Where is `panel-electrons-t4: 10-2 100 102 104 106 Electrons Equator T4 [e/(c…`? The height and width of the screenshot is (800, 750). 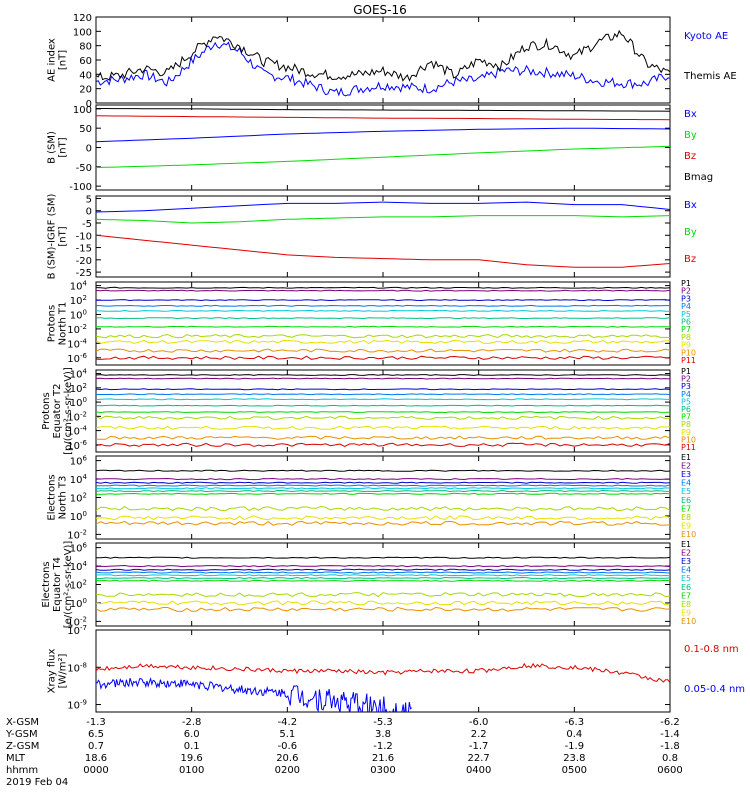
panel-electrons-t4: 10-2 100 102 104 106 Electrons Equator T4 [e/(c… is located at coordinates (368, 584).